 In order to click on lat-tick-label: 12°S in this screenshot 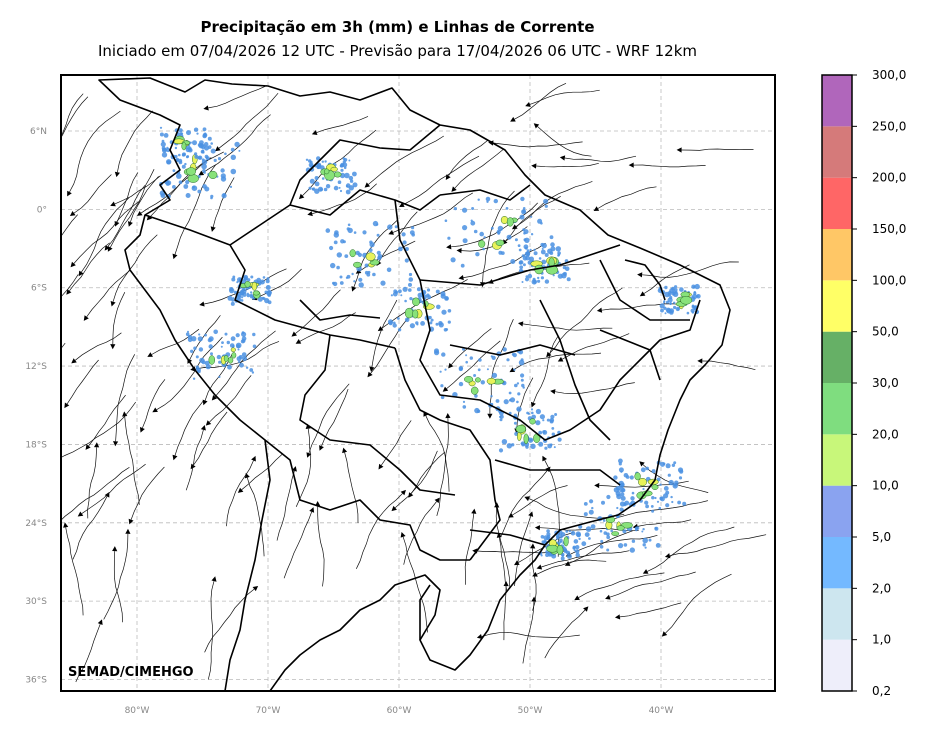, I will do `click(36, 367)`.